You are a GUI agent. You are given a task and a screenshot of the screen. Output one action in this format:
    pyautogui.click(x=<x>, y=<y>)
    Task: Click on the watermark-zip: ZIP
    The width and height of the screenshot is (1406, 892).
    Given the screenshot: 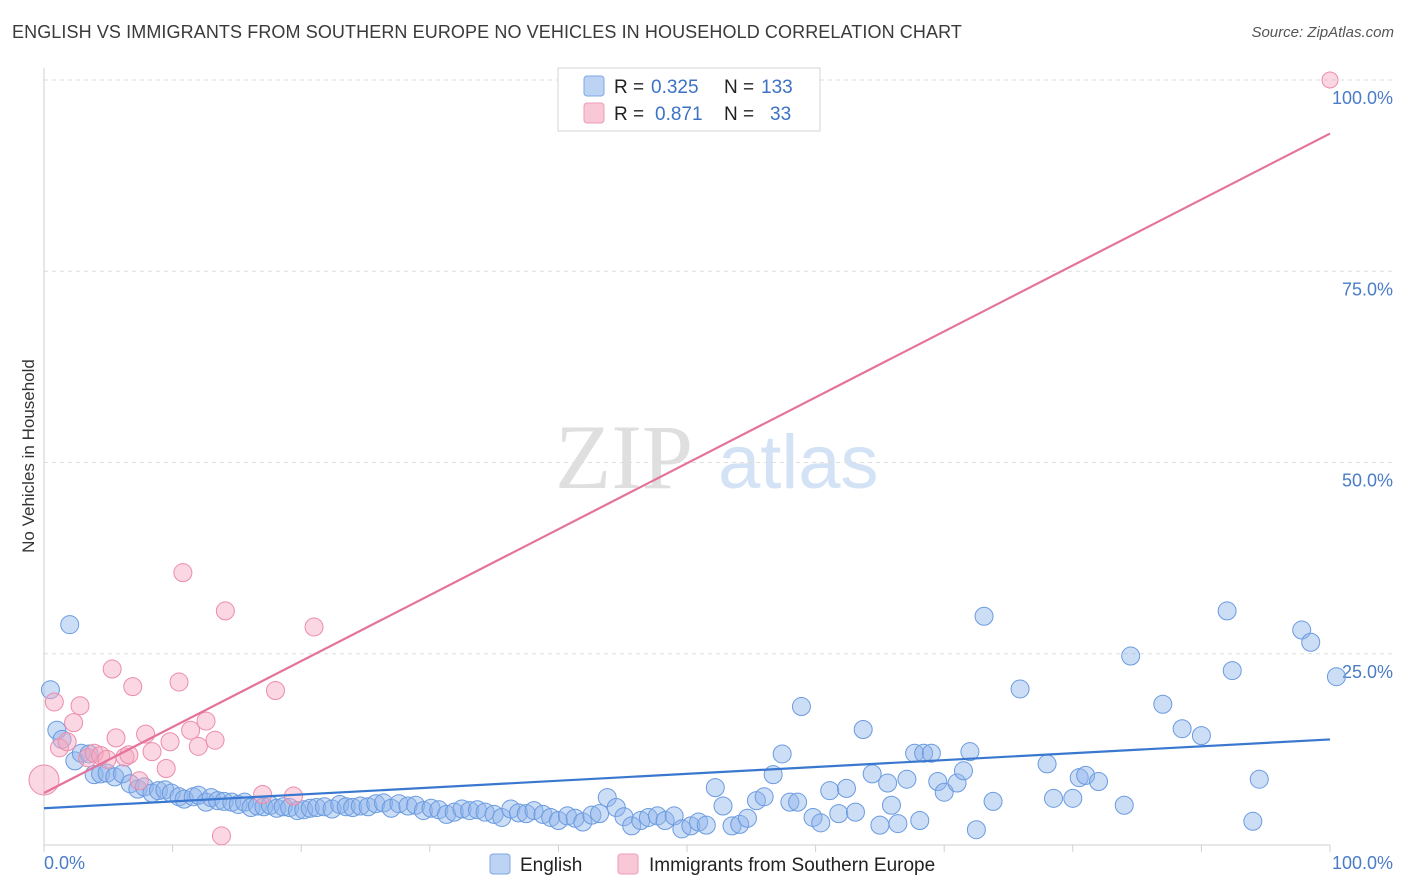 What is the action you would take?
    pyautogui.click(x=624, y=457)
    